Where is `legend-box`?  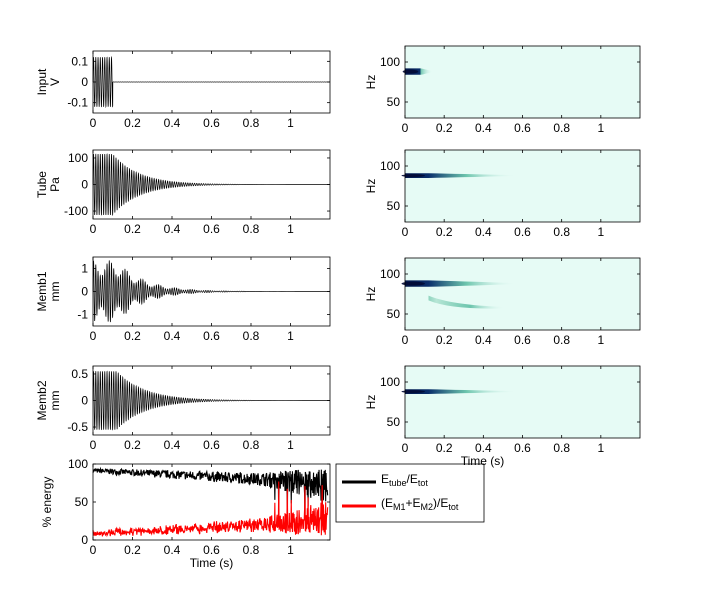
legend-box is located at coordinates (410, 493).